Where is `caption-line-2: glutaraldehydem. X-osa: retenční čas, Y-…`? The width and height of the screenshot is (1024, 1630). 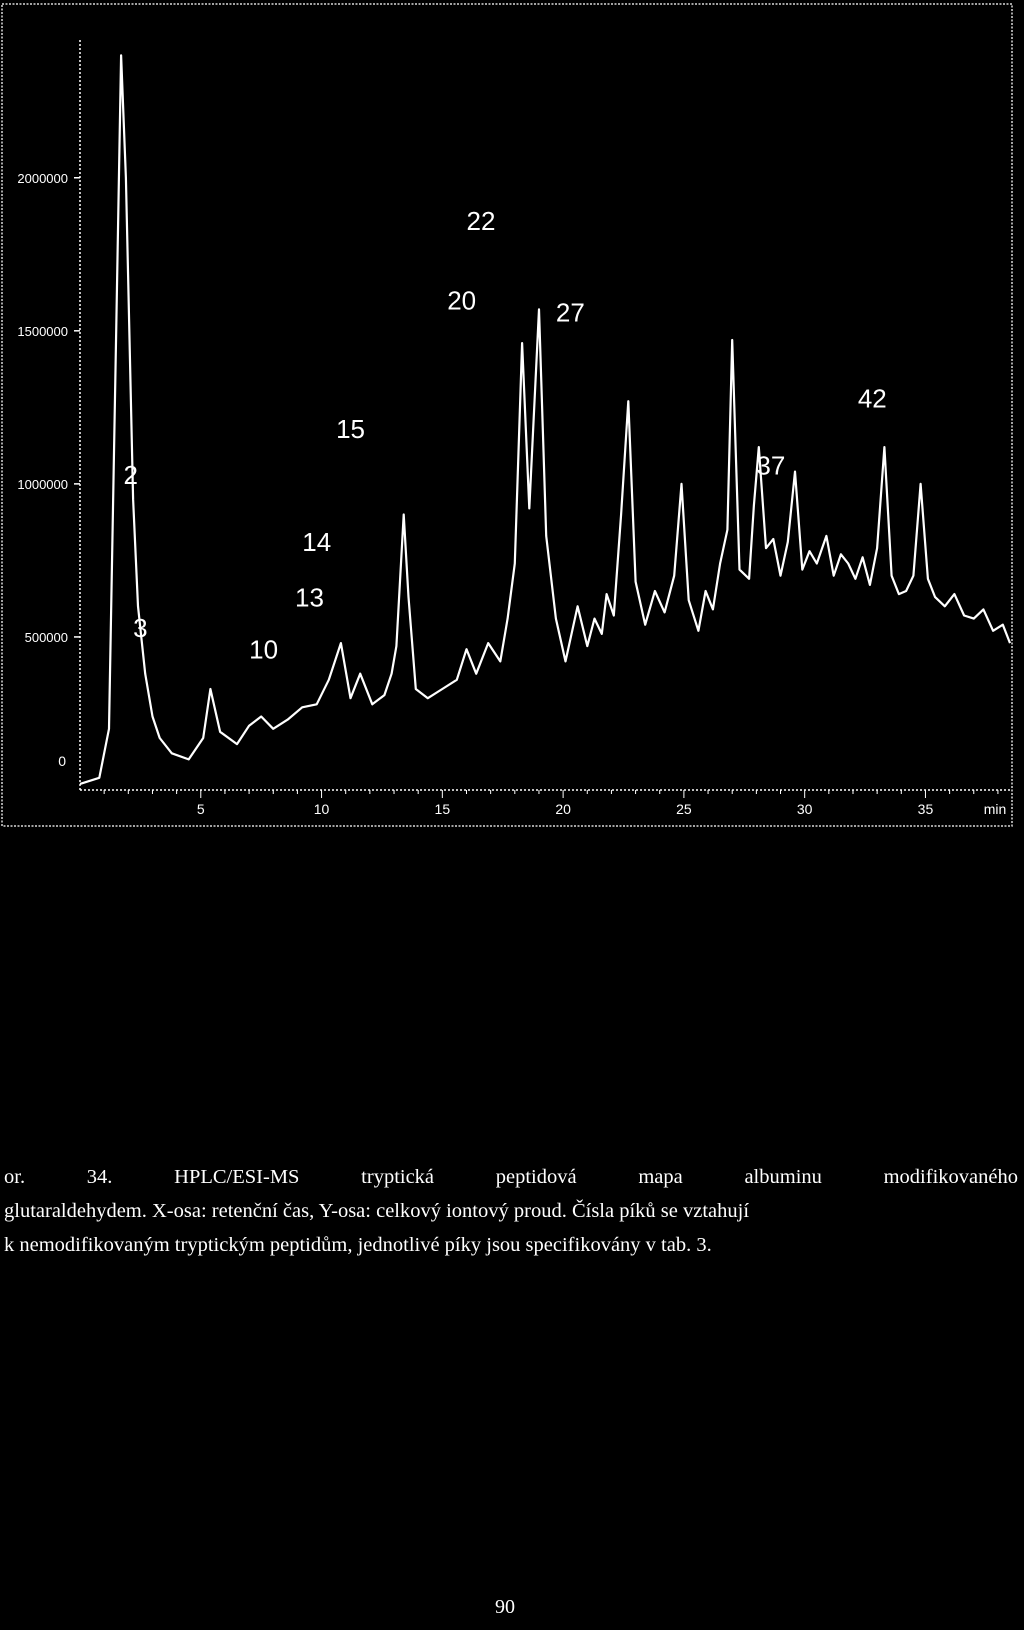 caption-line-2: glutaraldehydem. X-osa: retenční čas, Y-… is located at coordinates (377, 1211).